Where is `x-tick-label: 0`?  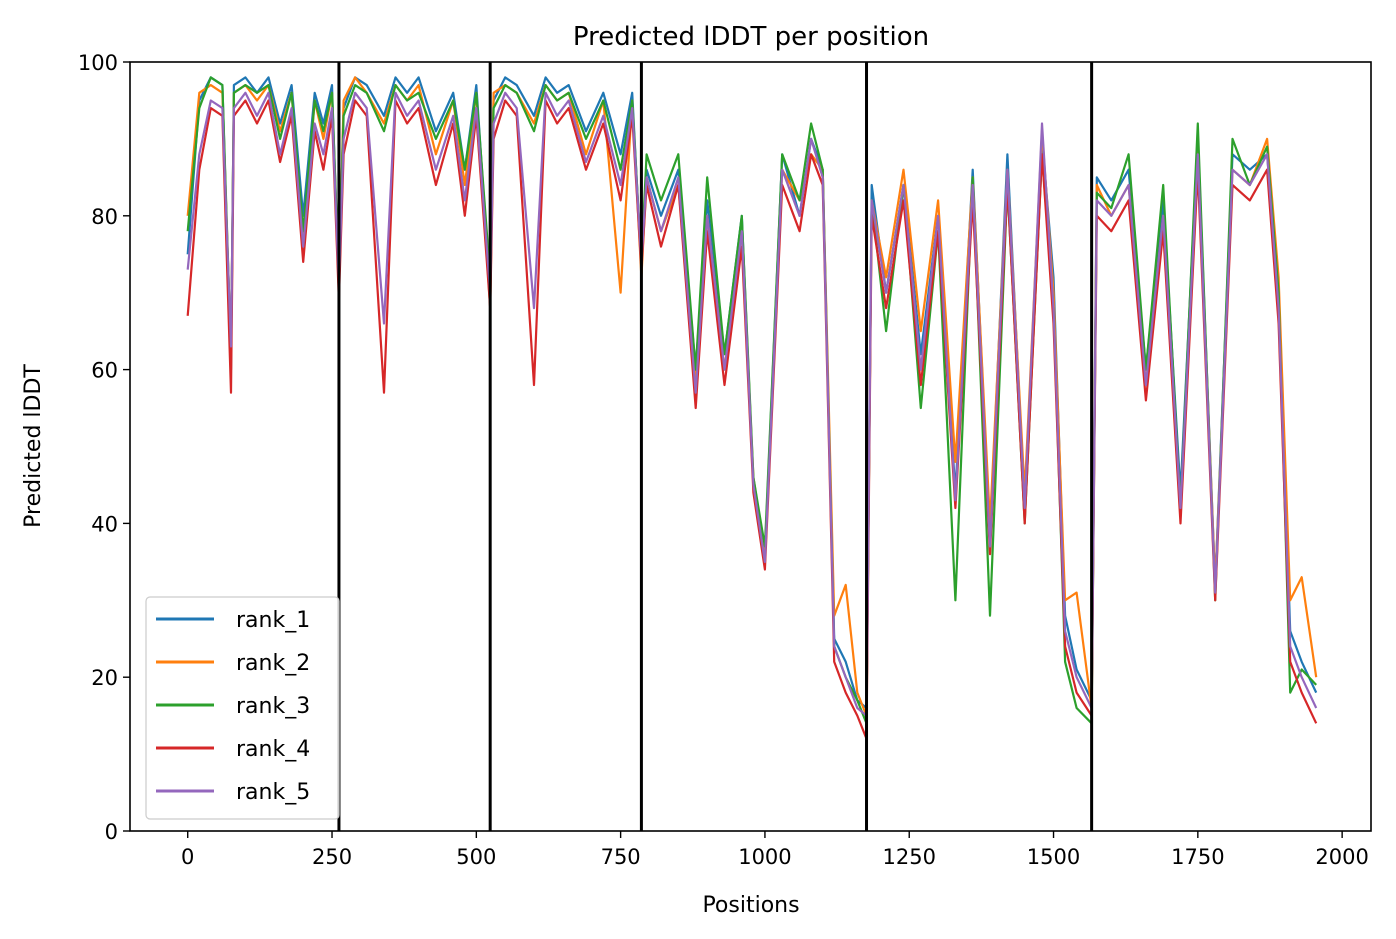
x-tick-label: 0 is located at coordinates (187, 857).